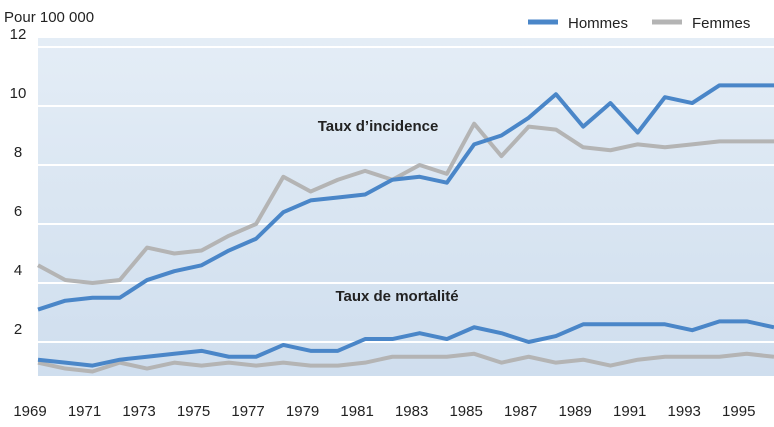  What do you see at coordinates (138, 411) in the screenshot?
I see `x-tick-label: 1973` at bounding box center [138, 411].